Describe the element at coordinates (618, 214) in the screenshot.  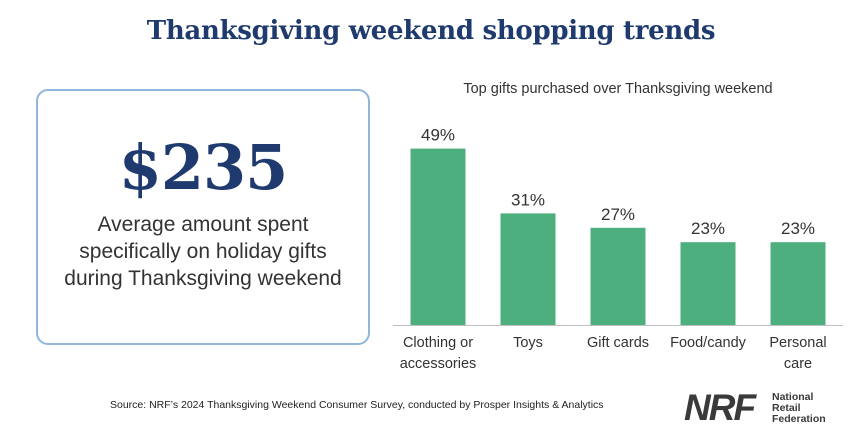
I see `data-label-2: 27%` at that location.